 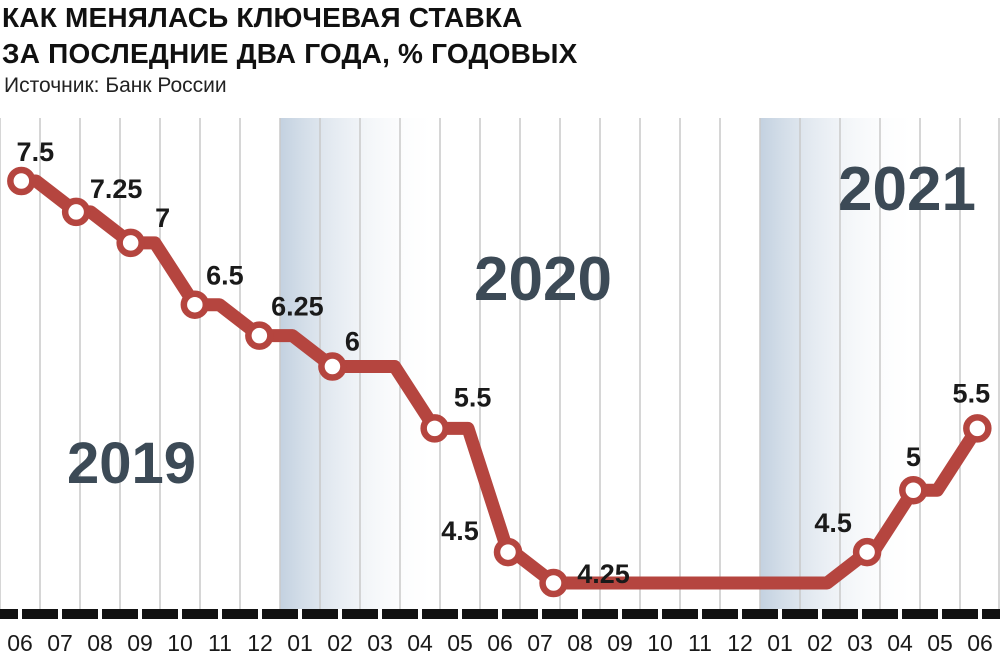 I want to click on data-label: 7, so click(x=162, y=218).